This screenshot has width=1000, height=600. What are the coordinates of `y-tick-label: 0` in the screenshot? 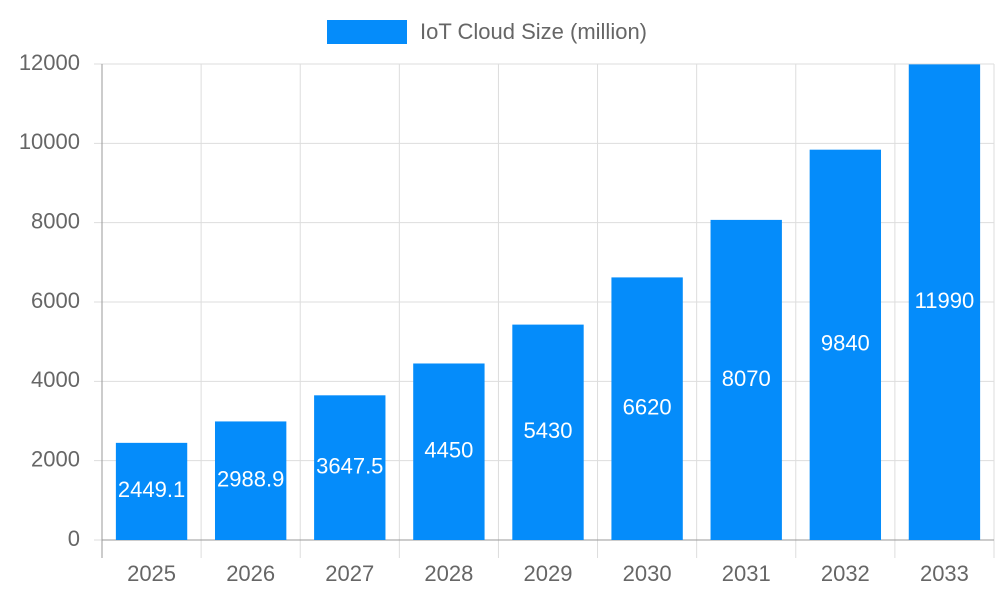 It's located at (74, 538).